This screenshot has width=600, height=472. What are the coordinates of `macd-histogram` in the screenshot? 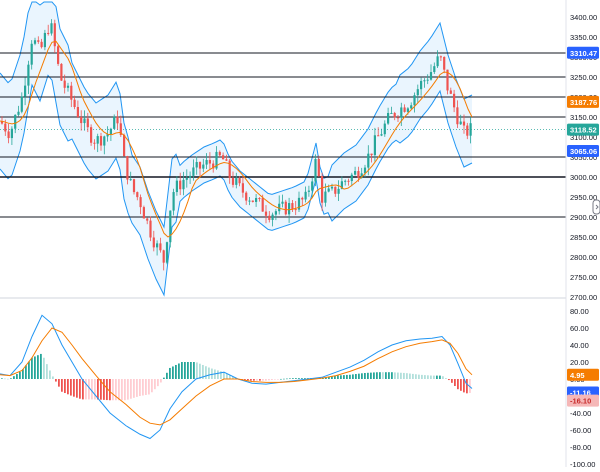 It's located at (236, 377).